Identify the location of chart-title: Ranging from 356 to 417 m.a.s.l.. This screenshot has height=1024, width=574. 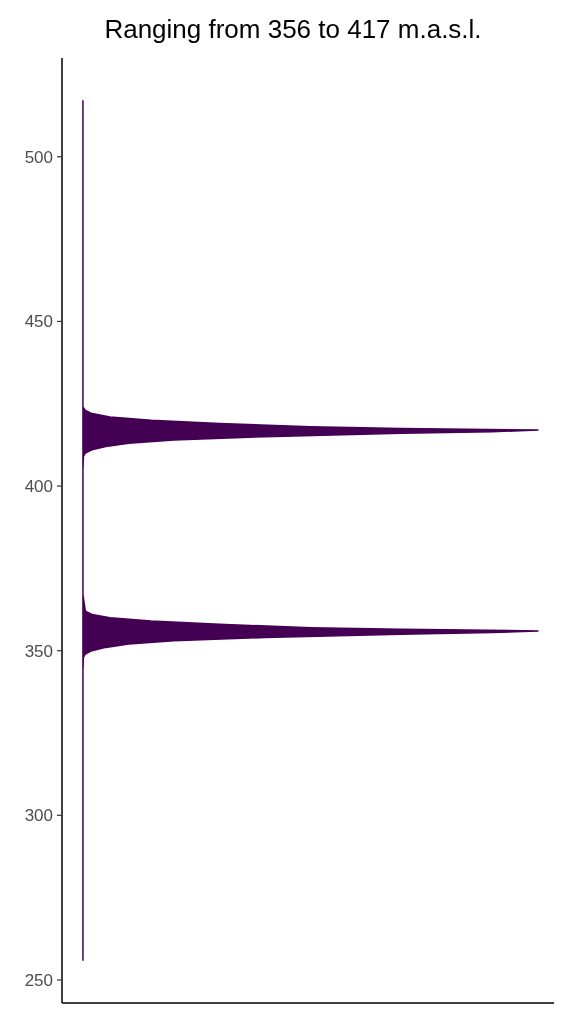
(293, 29).